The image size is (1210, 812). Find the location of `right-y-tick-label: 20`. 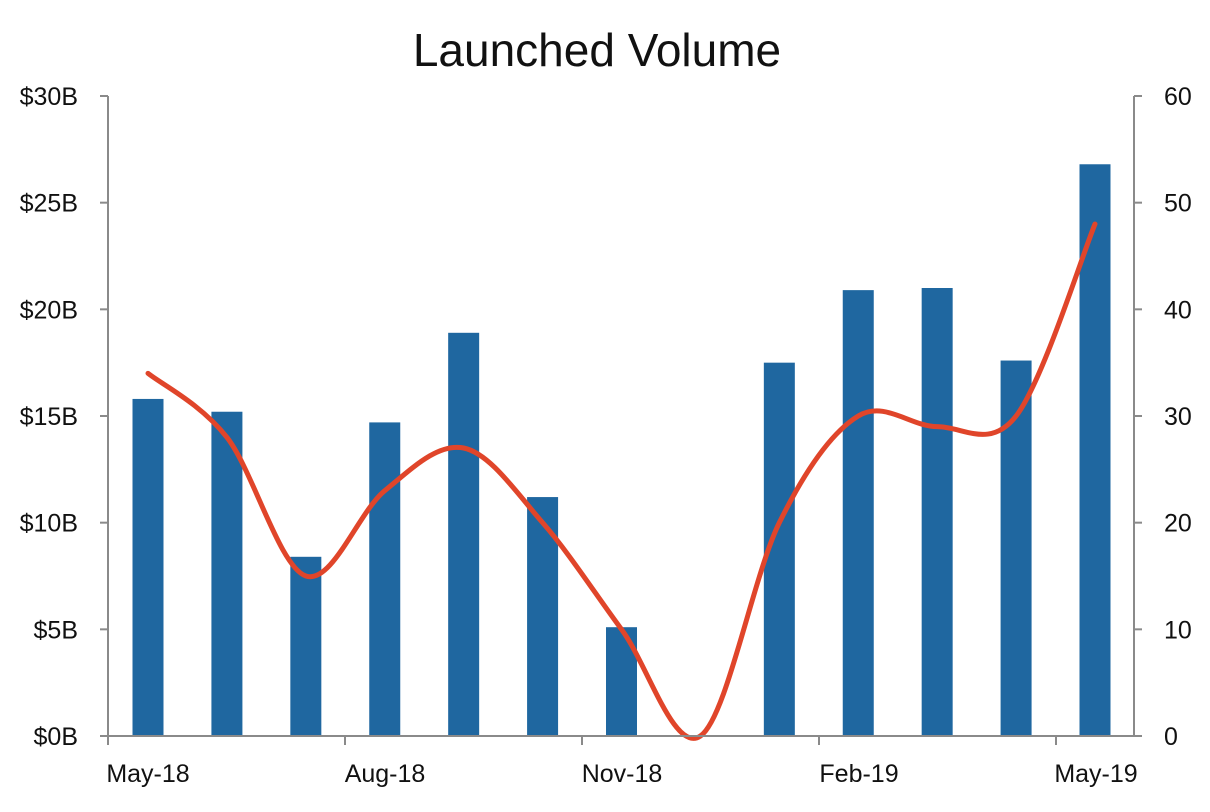

right-y-tick-label: 20 is located at coordinates (1178, 524).